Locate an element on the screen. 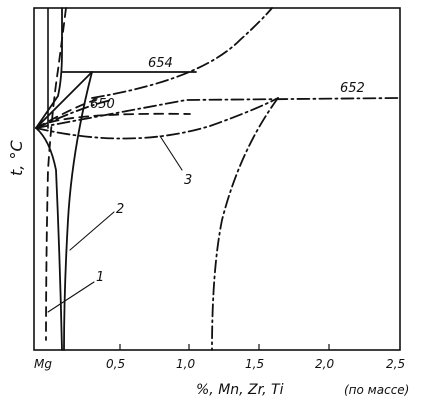  zr-liquidus-dashed is located at coordinates (113, 120).